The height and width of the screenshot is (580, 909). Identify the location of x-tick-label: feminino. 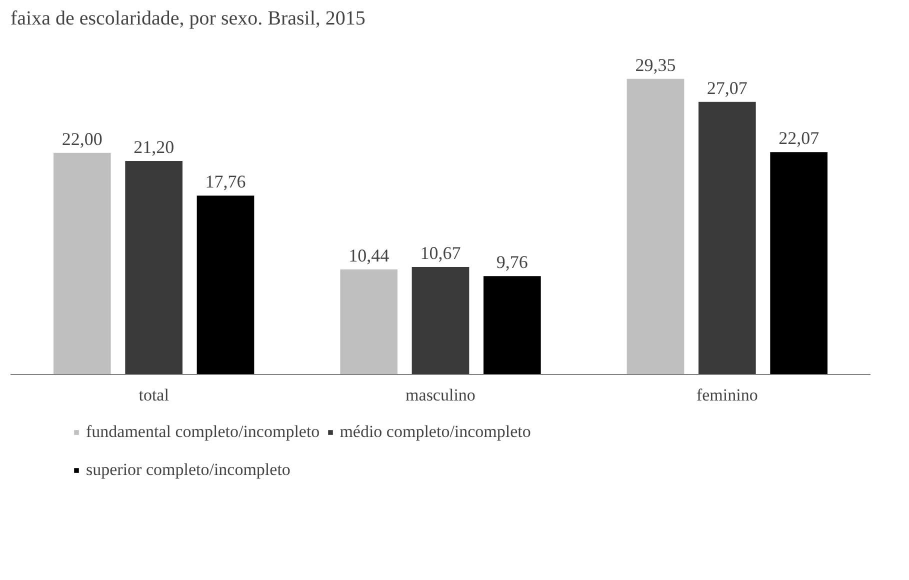
(727, 395).